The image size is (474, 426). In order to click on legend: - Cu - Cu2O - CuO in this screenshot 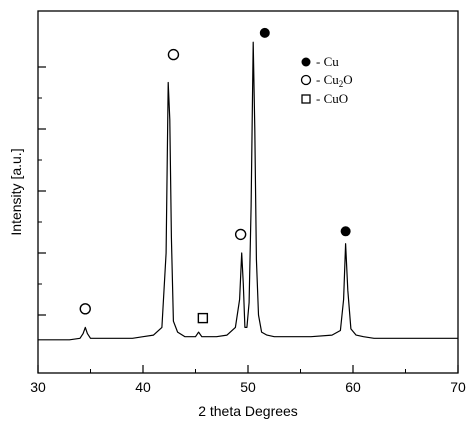, I will do `click(326, 80)`.